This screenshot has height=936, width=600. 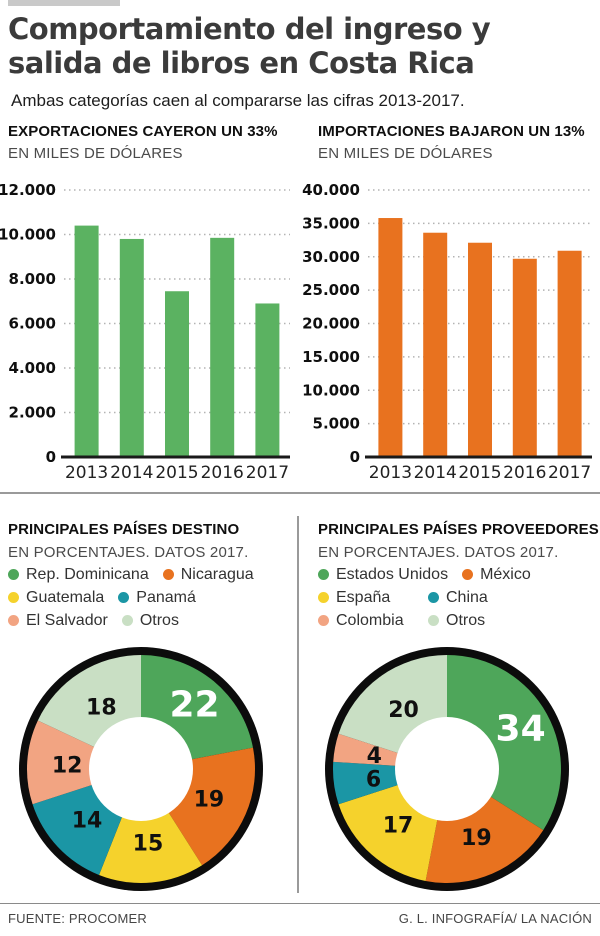 I want to click on legend-item-Rep. Dominicana: Rep. Dominicana, so click(x=78, y=575).